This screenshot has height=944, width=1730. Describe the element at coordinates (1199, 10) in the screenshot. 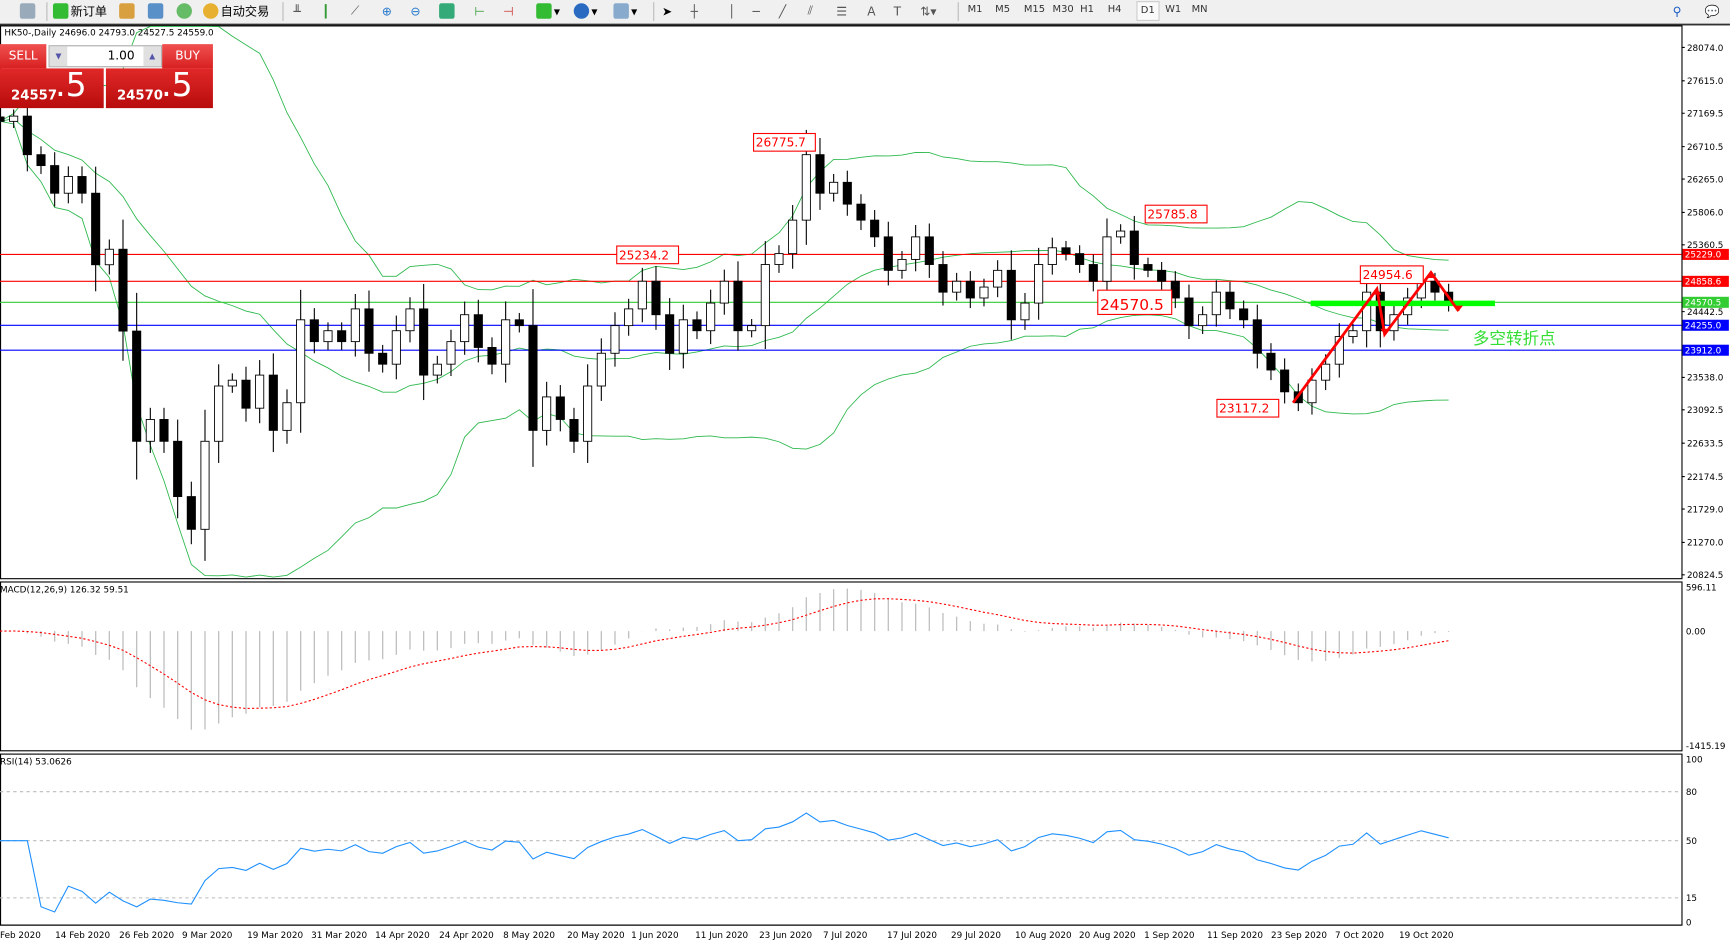

I see `timeframe-mn: MN` at that location.